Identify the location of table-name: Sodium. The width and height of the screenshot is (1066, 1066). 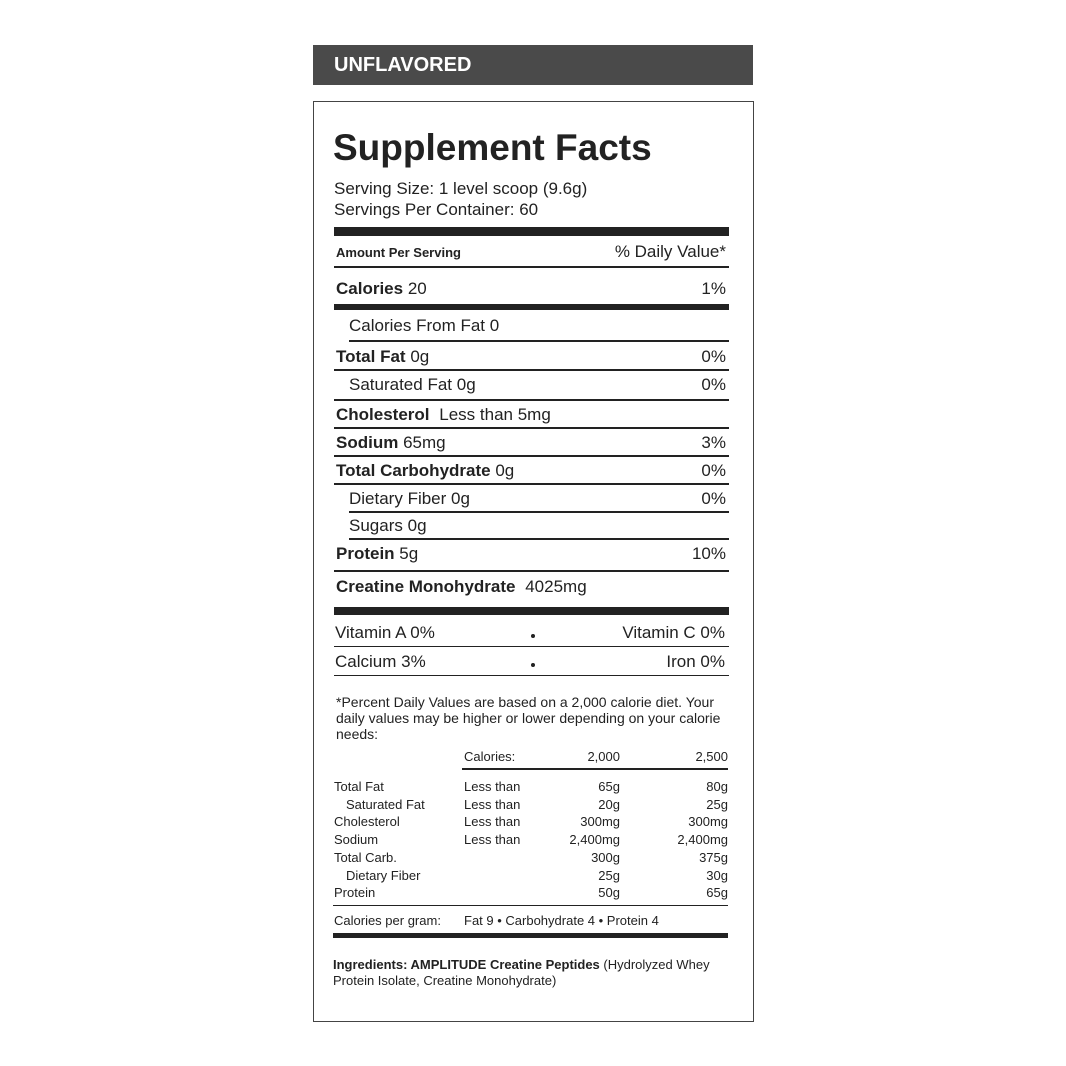
(356, 840).